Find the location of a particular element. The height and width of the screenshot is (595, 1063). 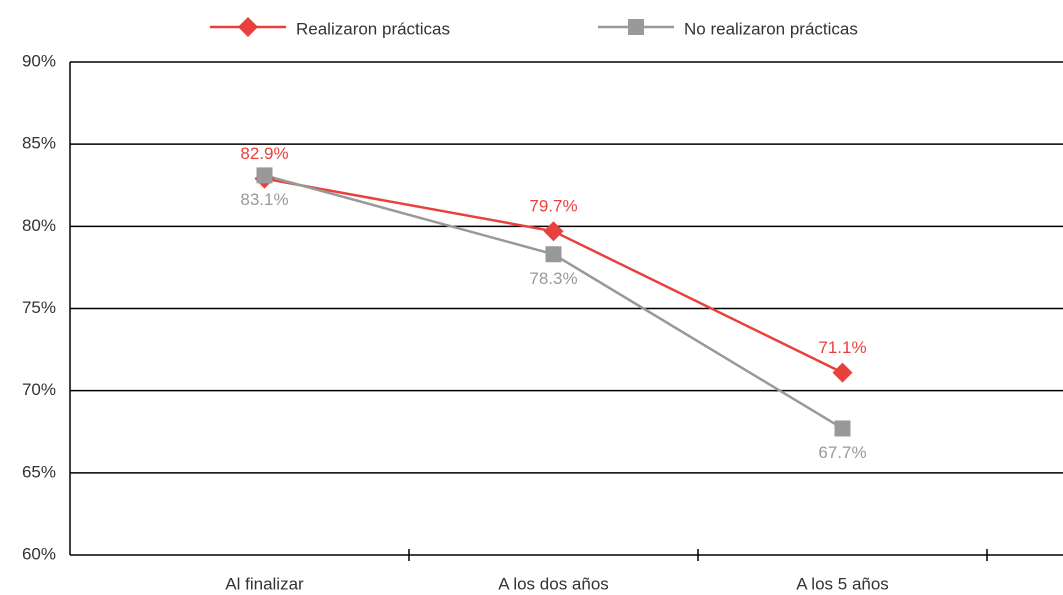

legend-label: Realizaron prácticas is located at coordinates (373, 28).